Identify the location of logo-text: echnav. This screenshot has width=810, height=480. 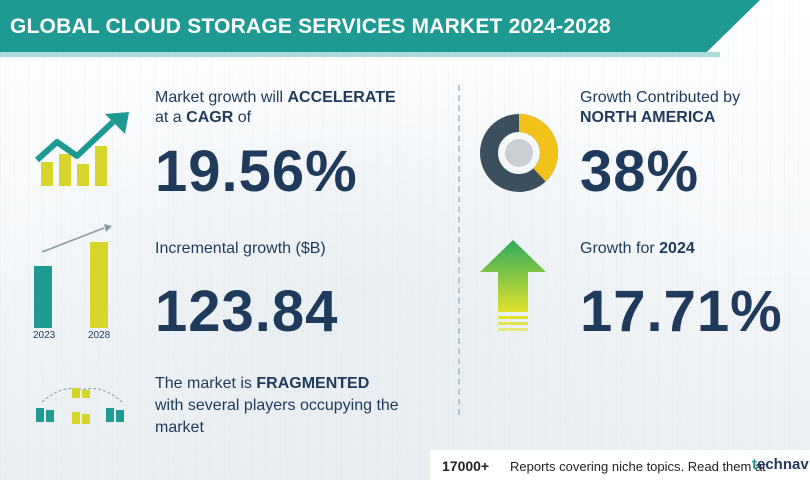
(783, 464).